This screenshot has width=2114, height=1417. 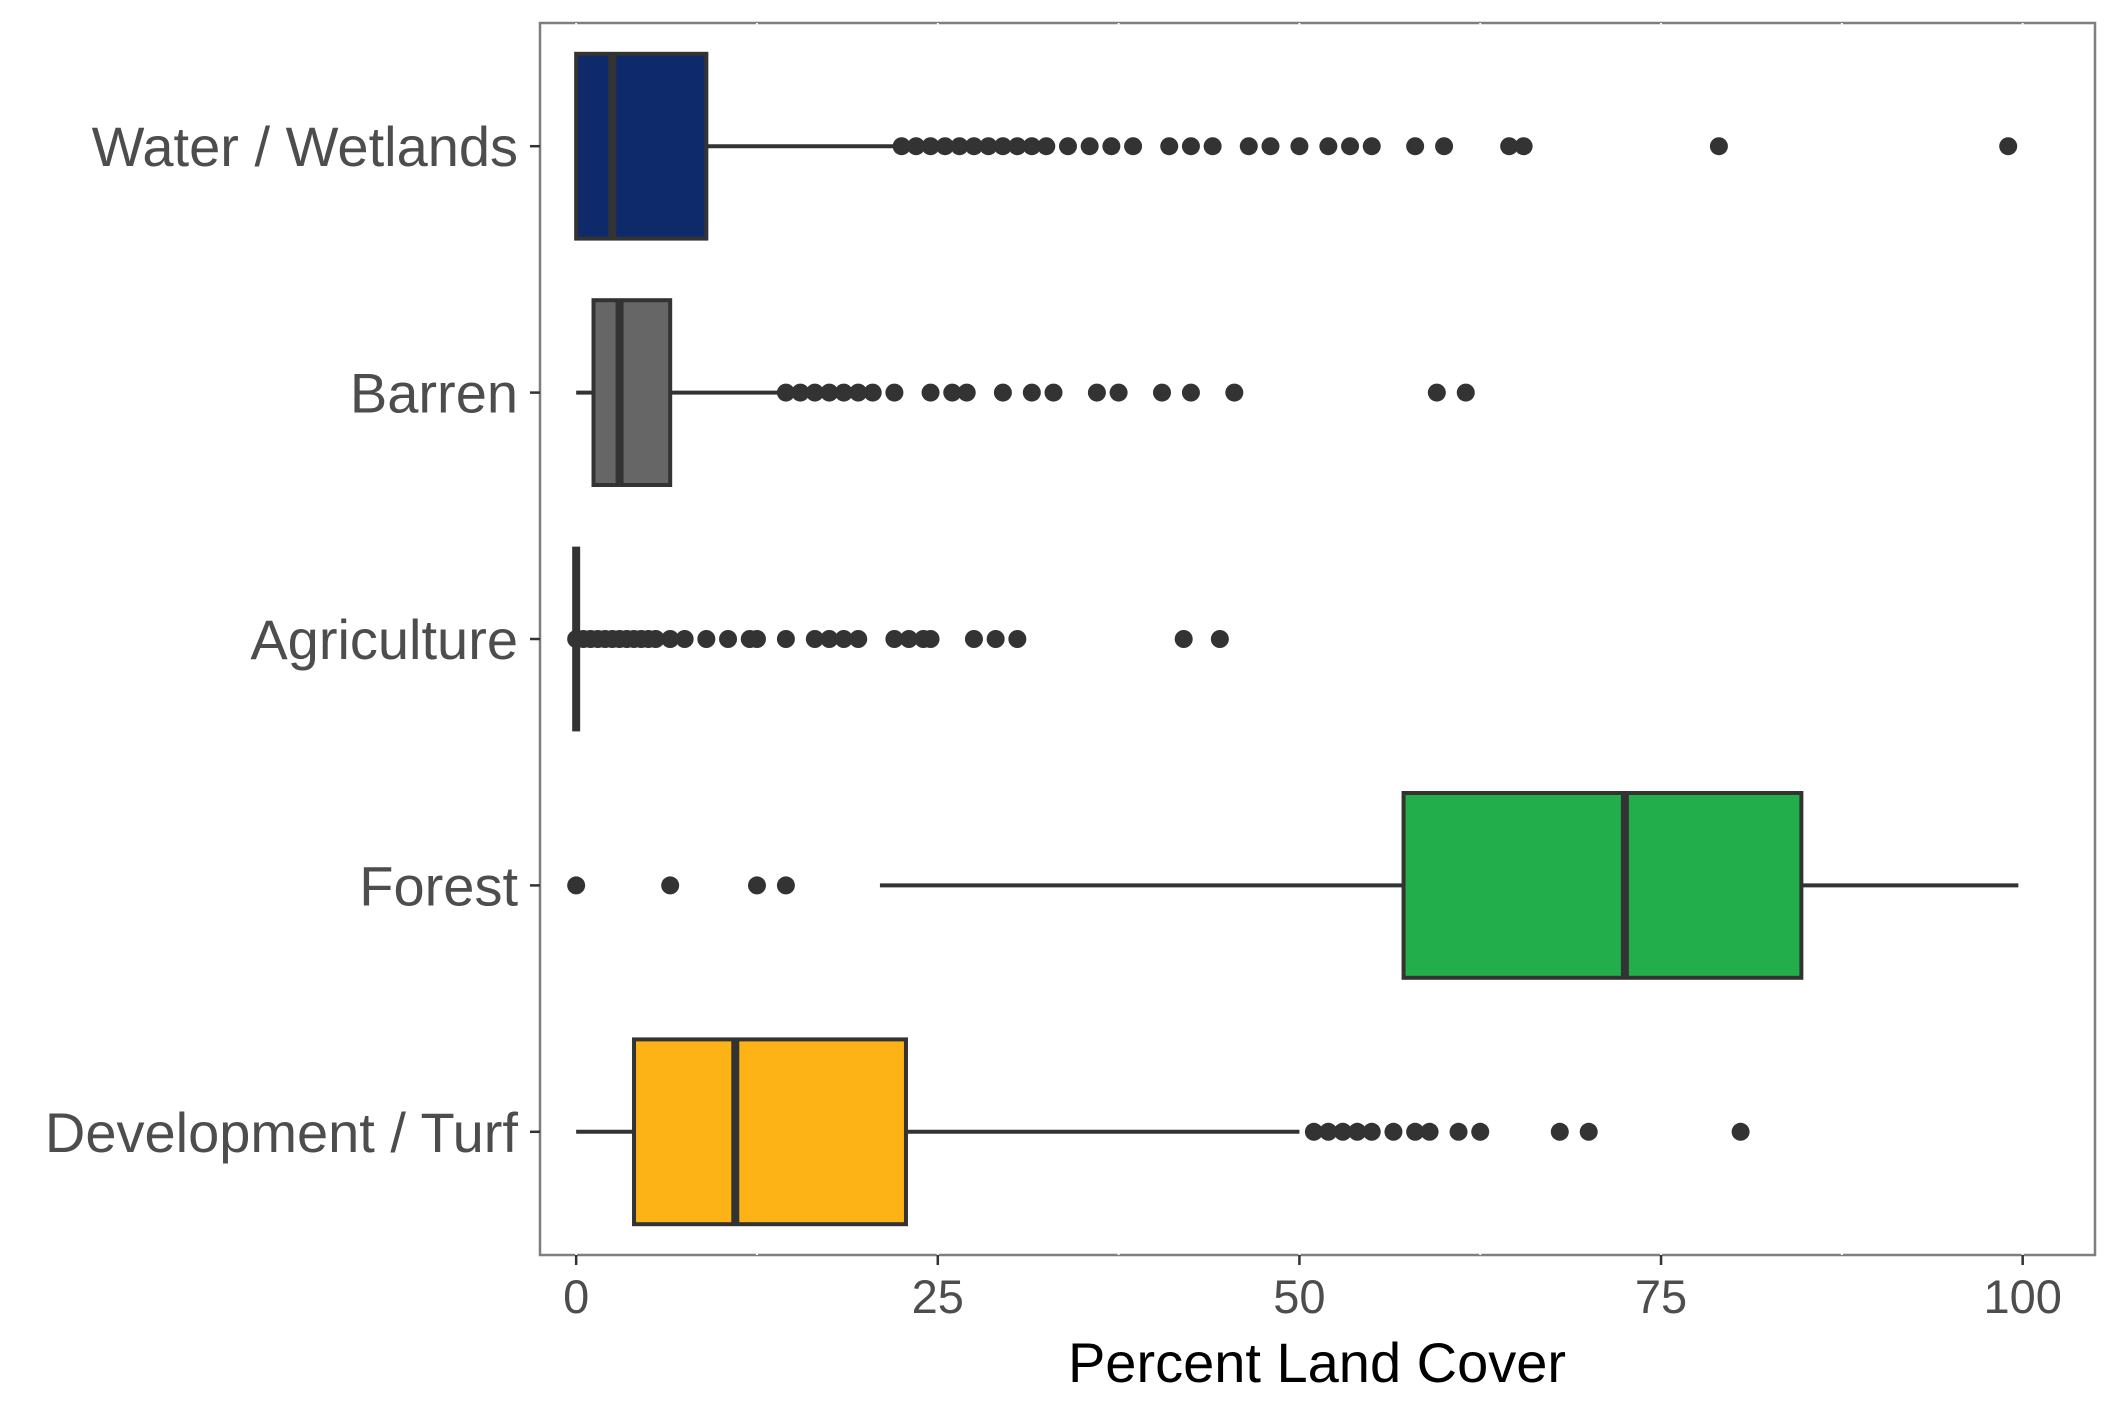 What do you see at coordinates (438, 885) in the screenshot?
I see `y-tick-label: Forest` at bounding box center [438, 885].